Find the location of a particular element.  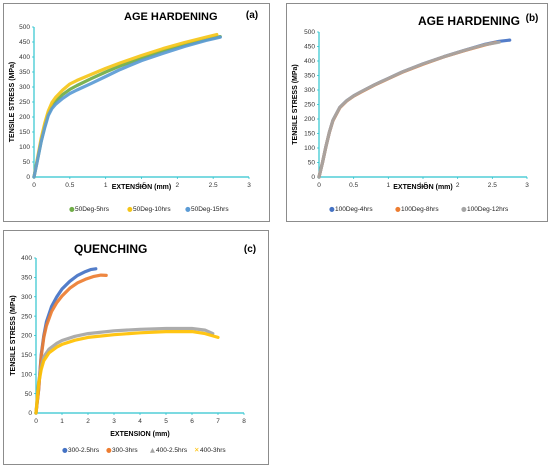

series-line-50Deg-15hrs is located at coordinates (127, 107).